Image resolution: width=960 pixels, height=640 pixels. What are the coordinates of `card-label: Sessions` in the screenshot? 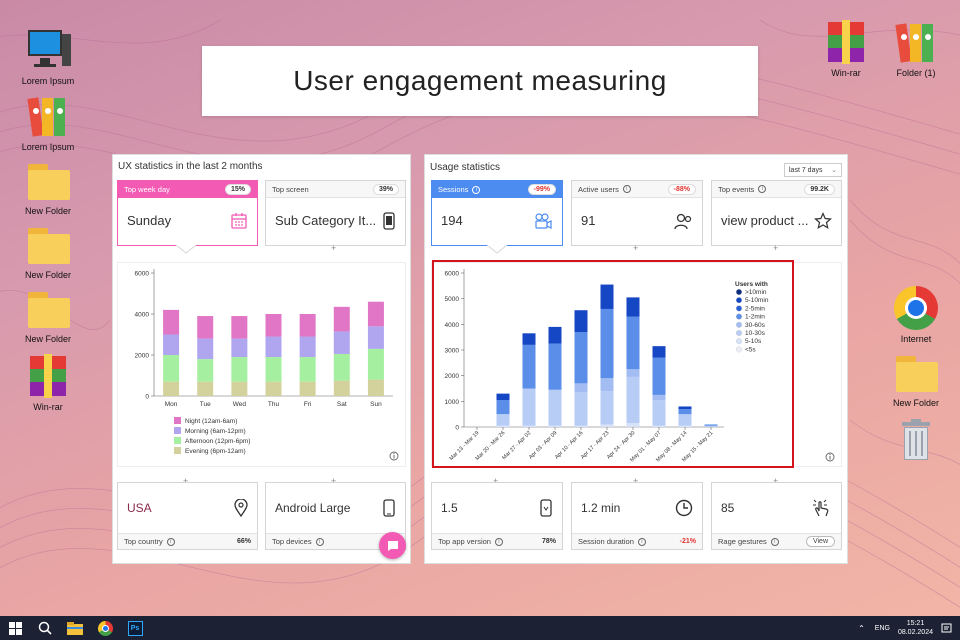 It's located at (453, 189).